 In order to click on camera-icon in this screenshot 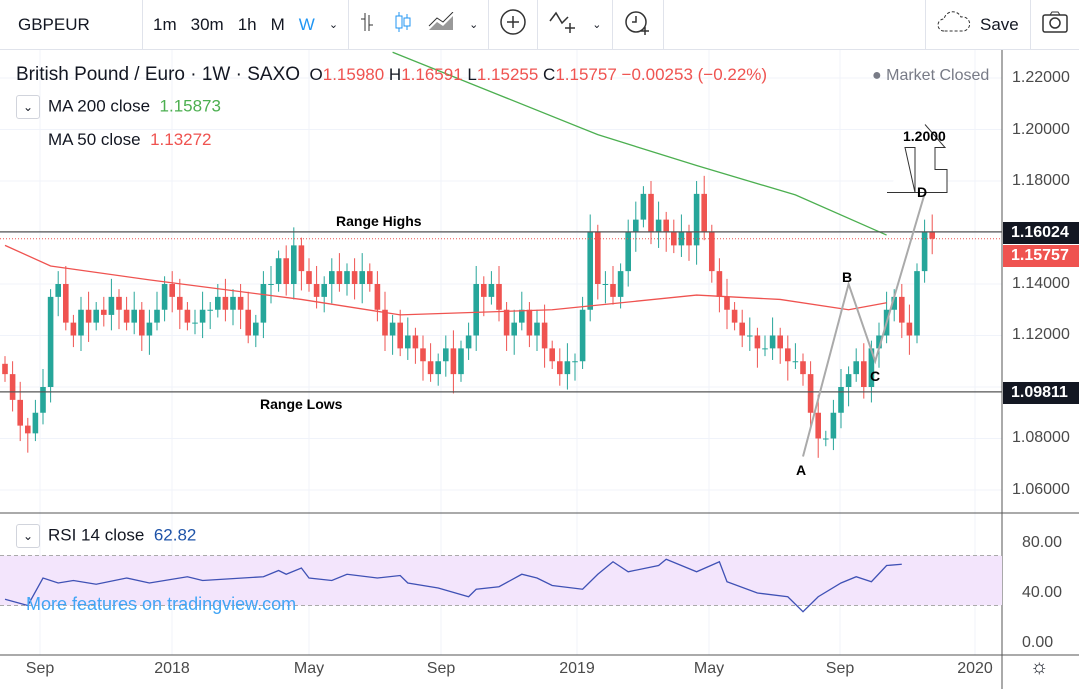, I will do `click(1055, 24)`.